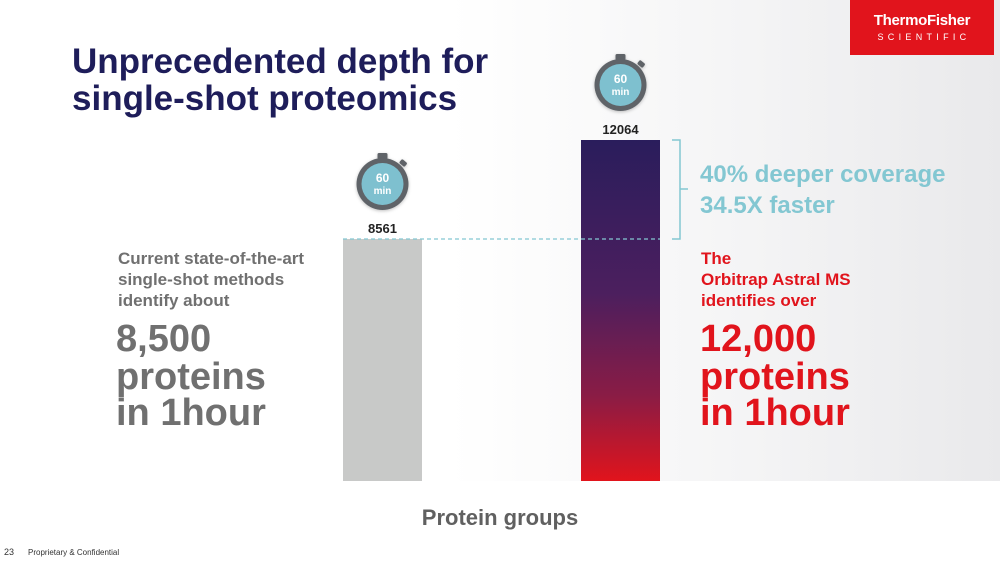  Describe the element at coordinates (922, 20) in the screenshot. I see `logo-line1: ThermoFisher` at that location.